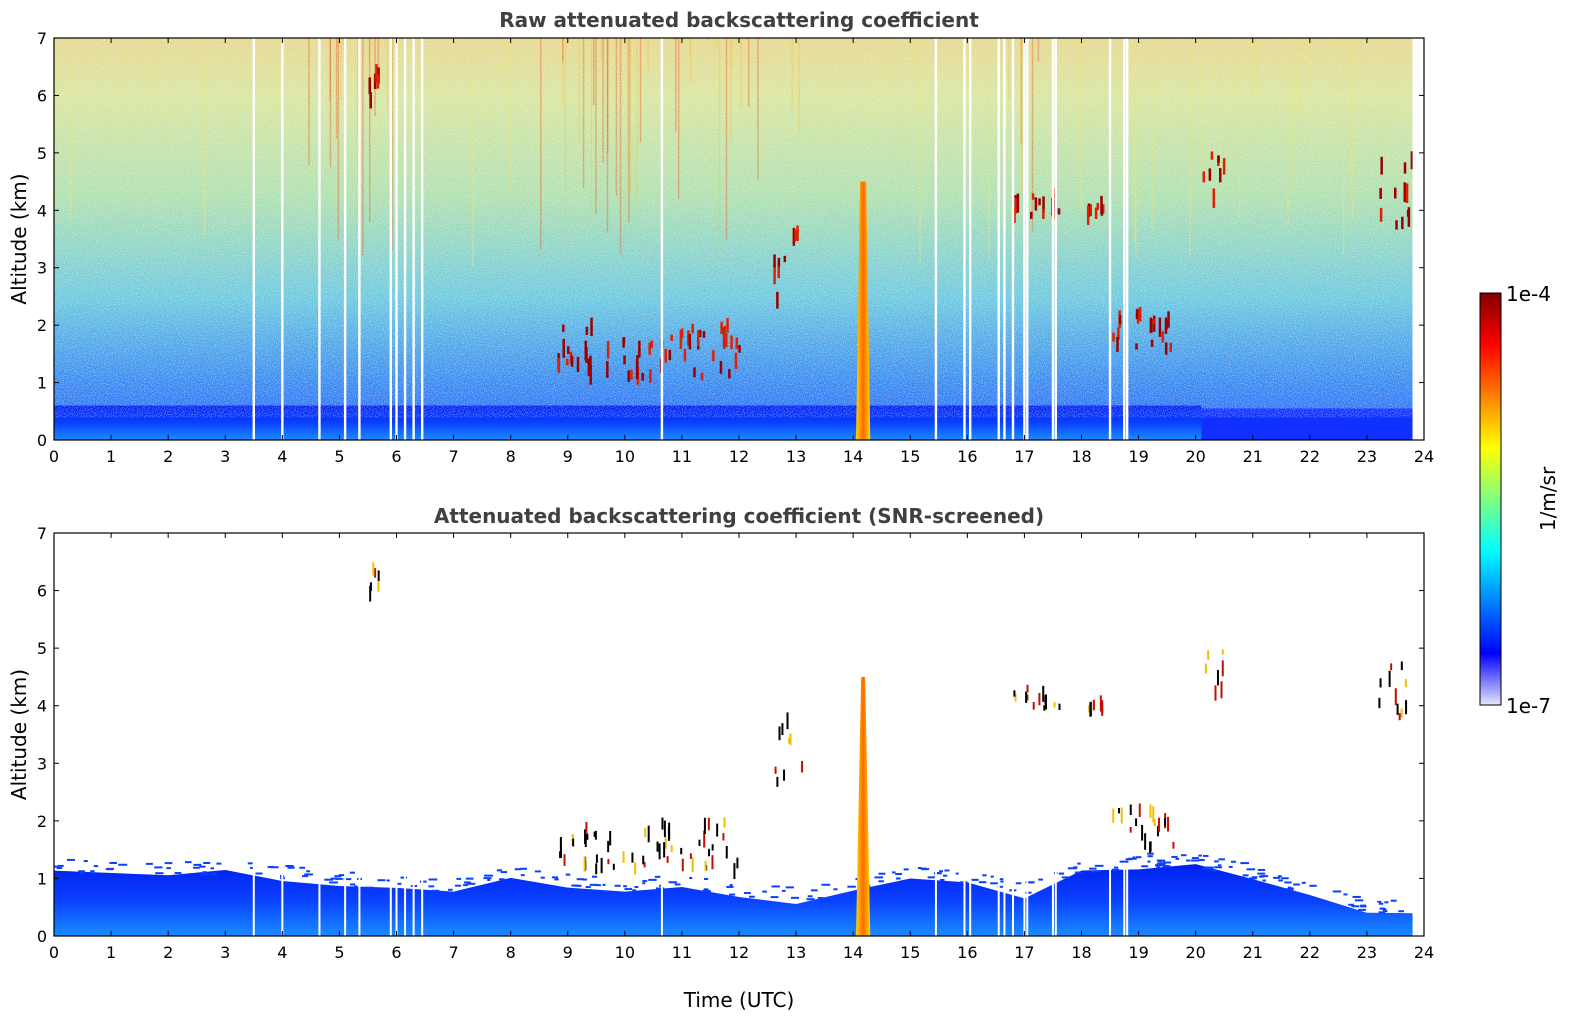 The height and width of the screenshot is (1020, 1595). I want to click on raw-y-tick-label: 4, so click(42, 210).